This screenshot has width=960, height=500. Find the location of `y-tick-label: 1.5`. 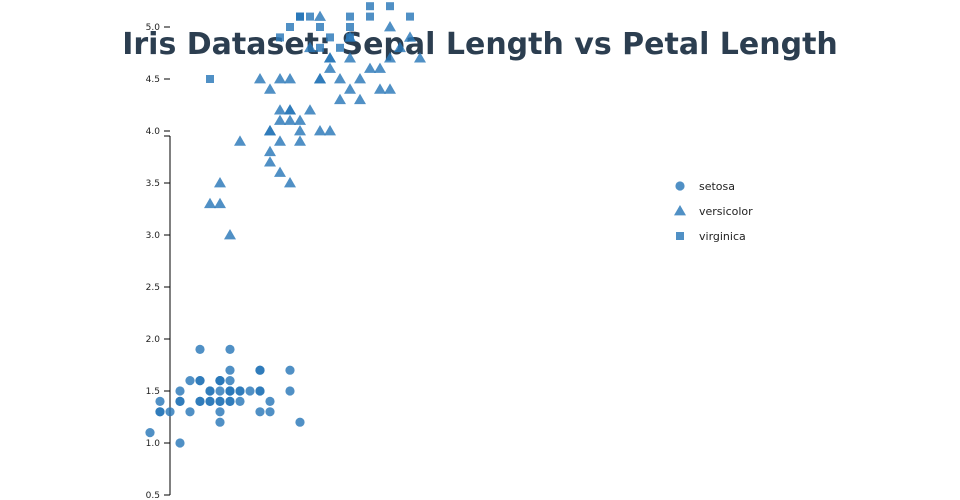

y-tick-label: 1.5 is located at coordinates (153, 392).